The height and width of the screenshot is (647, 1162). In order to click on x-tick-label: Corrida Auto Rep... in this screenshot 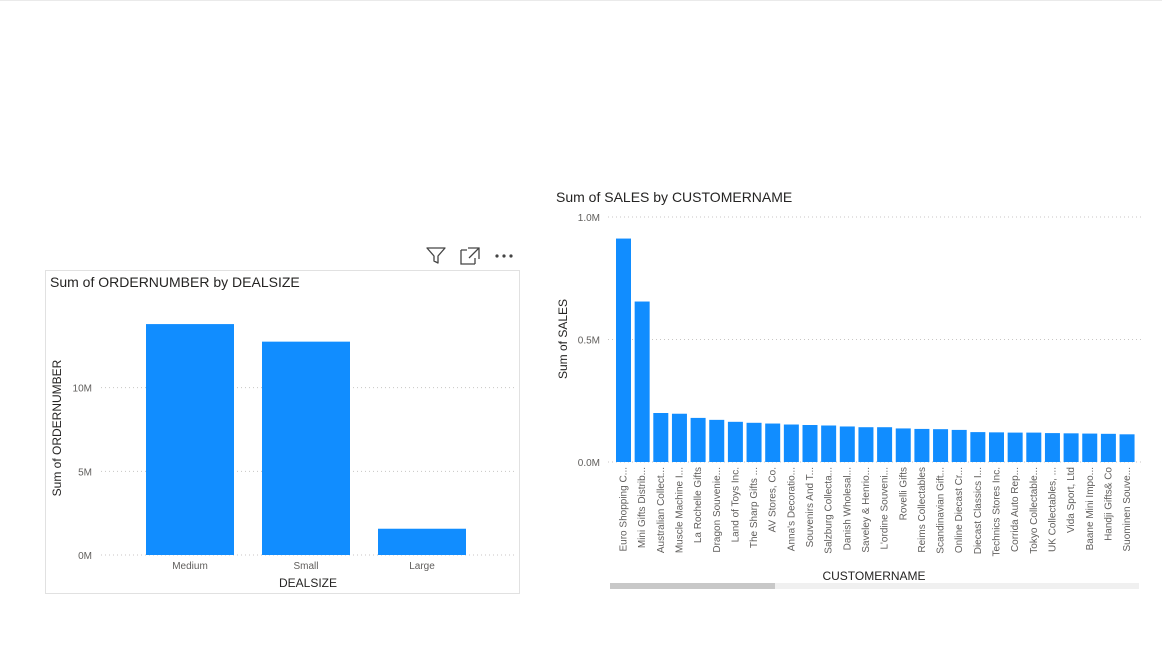, I will do `click(1015, 509)`.